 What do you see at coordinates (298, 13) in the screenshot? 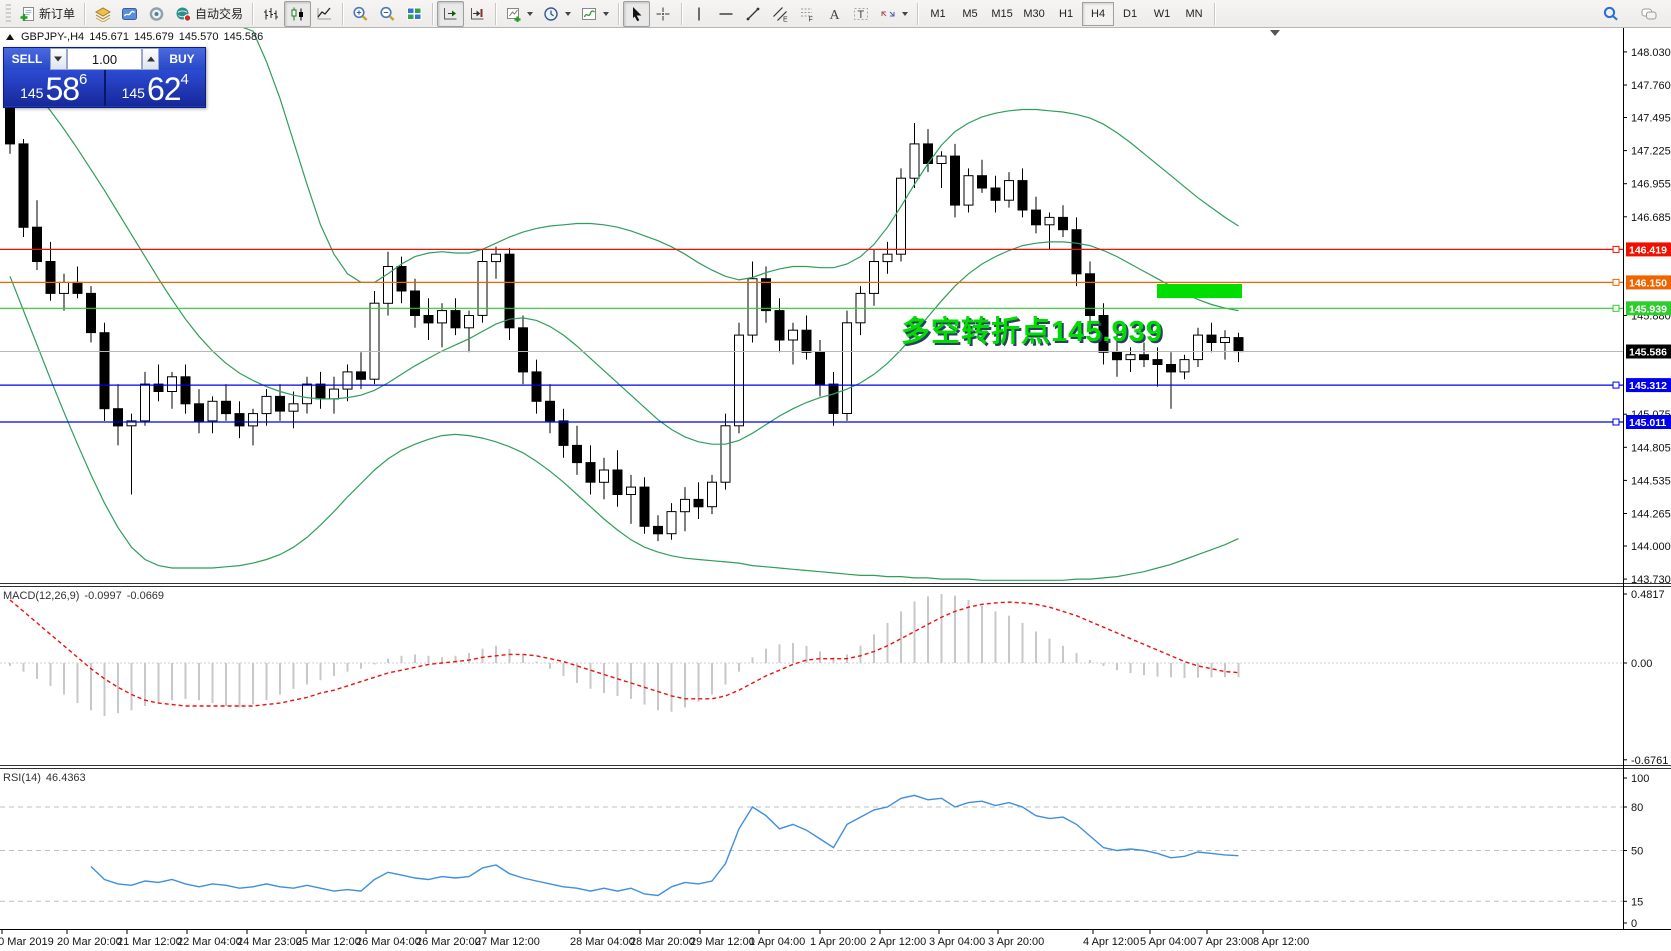
I see `candlestick-chart-button` at bounding box center [298, 13].